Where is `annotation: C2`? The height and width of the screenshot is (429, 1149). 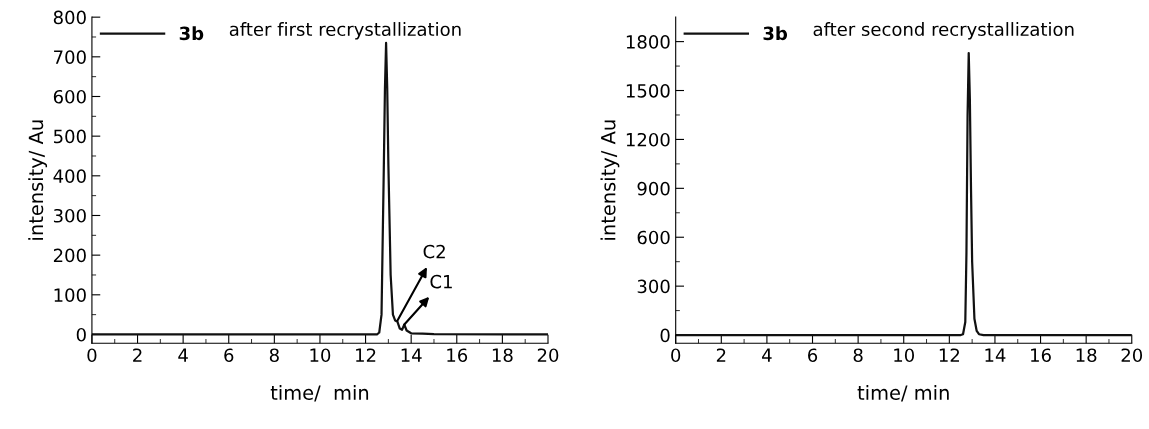 annotation: C2 is located at coordinates (434, 251).